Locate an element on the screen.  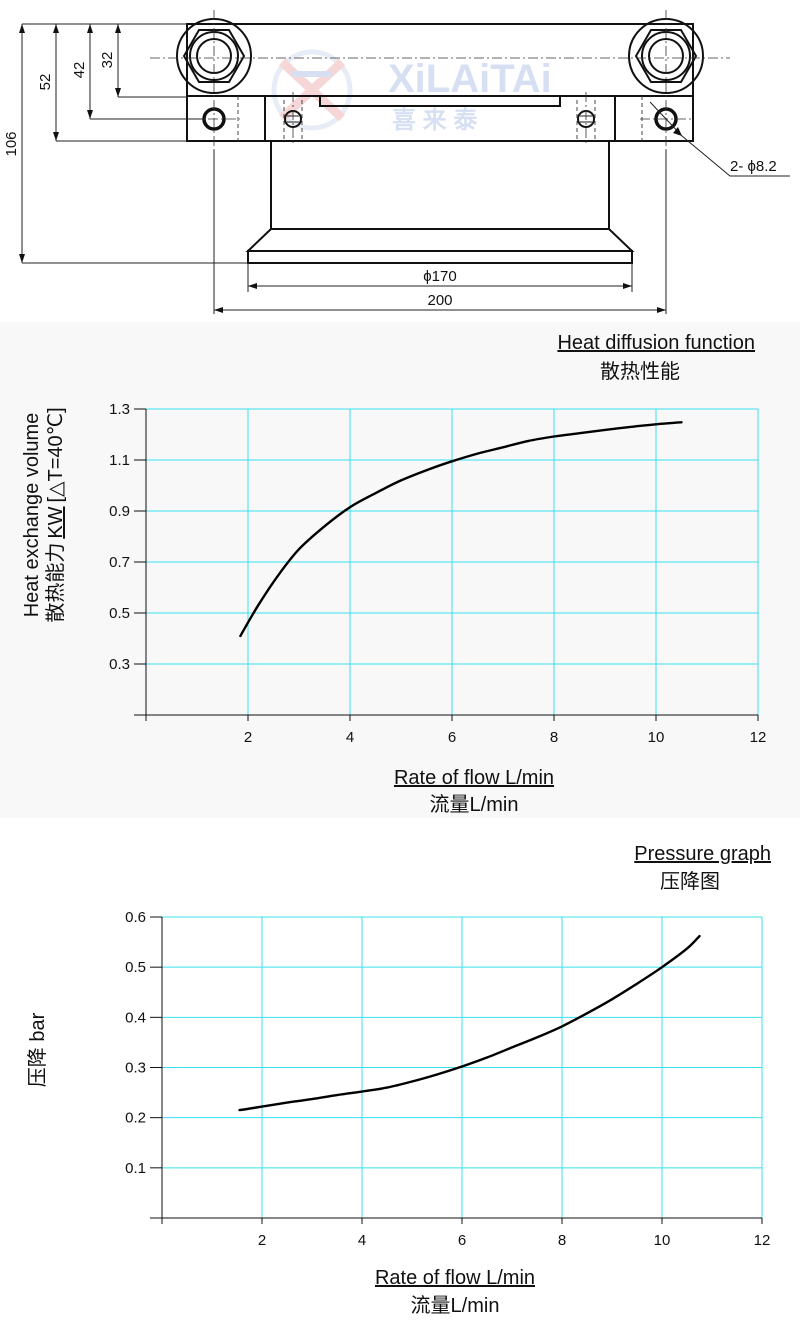
pressure-xtick-label: 2 is located at coordinates (262, 1240).